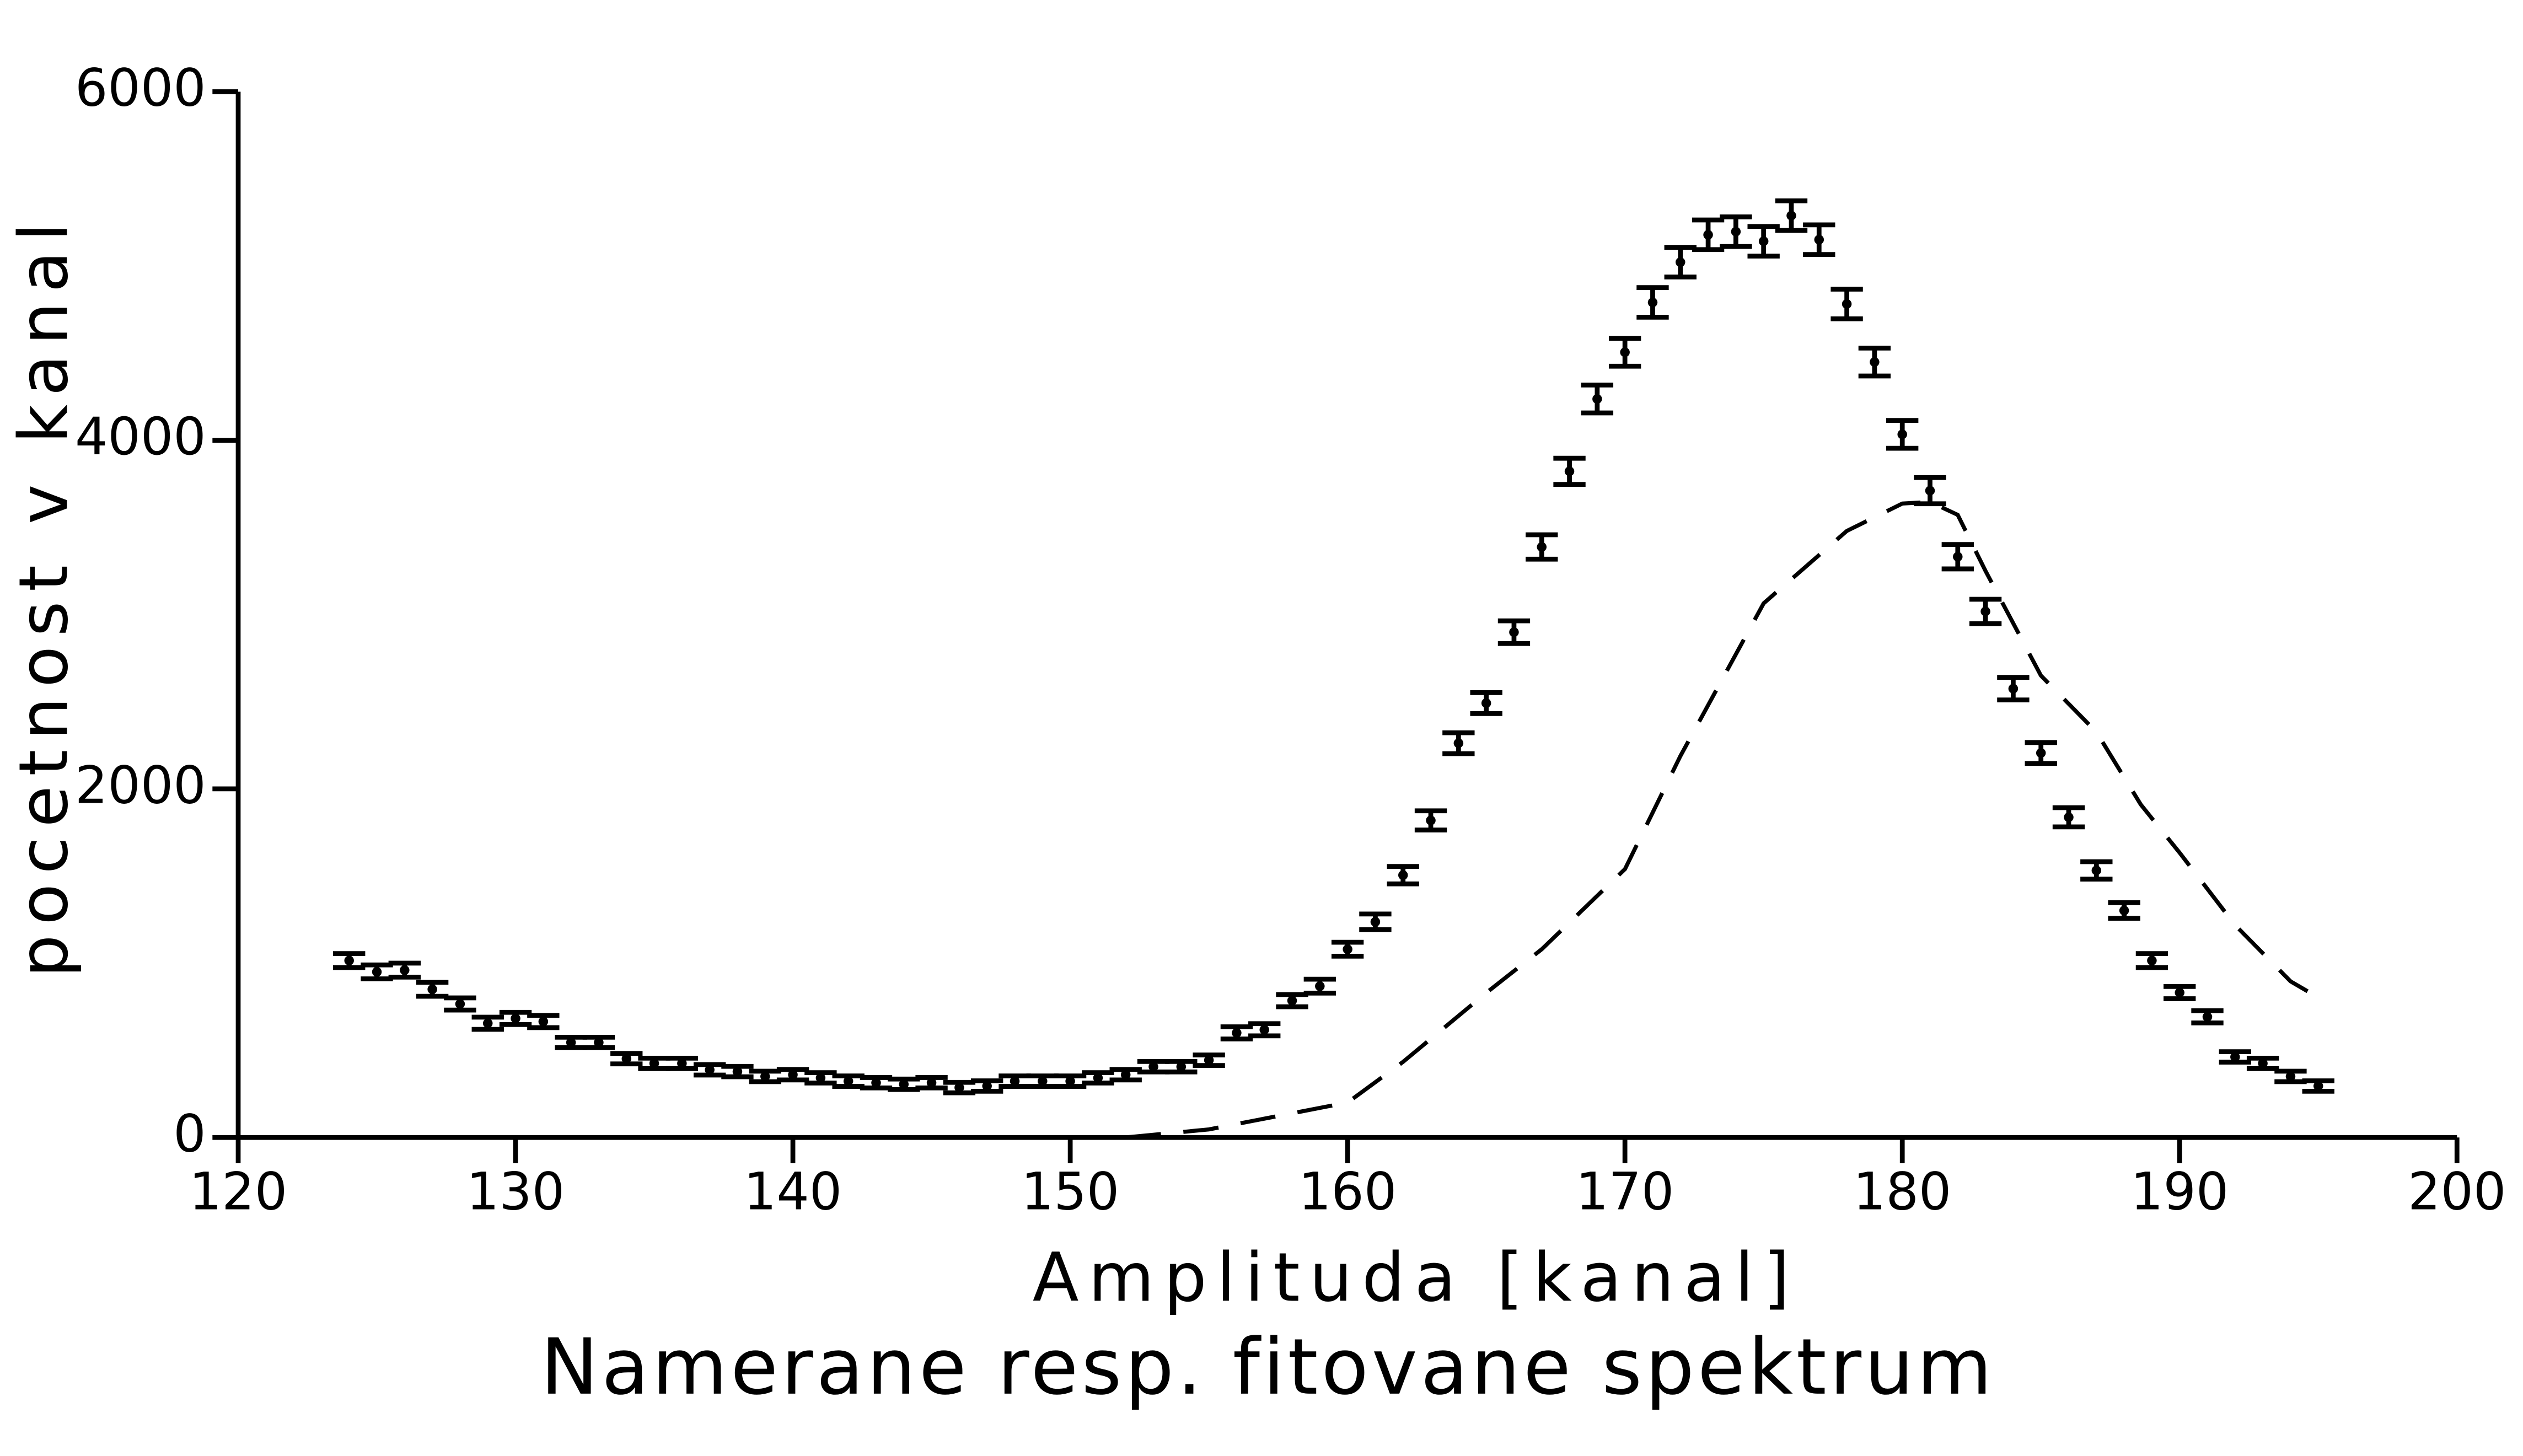 Image resolution: width=2523 pixels, height=1456 pixels. Describe the element at coordinates (2457, 1192) in the screenshot. I see `x-tick-label: 200` at that location.